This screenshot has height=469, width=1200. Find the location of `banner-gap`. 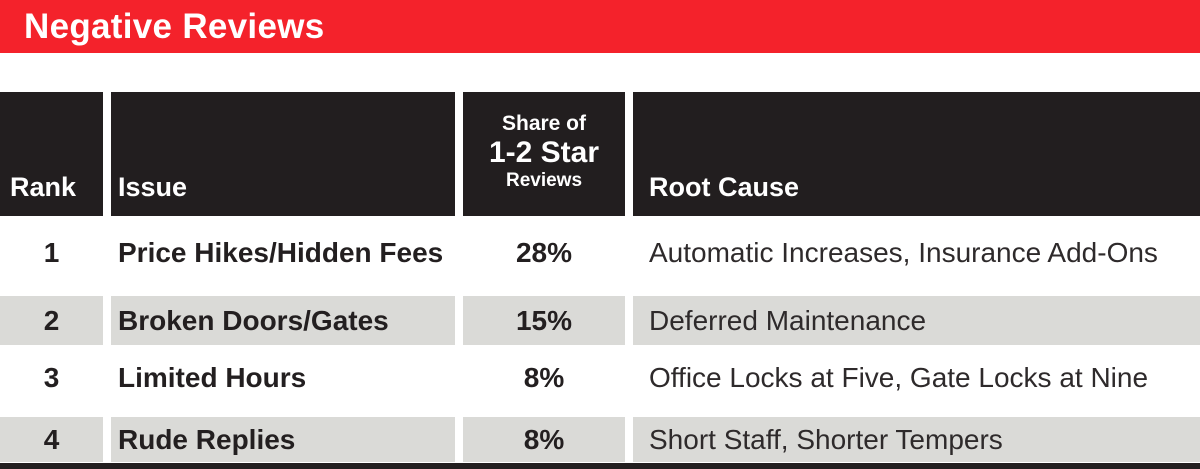

banner-gap is located at coordinates (600, 72).